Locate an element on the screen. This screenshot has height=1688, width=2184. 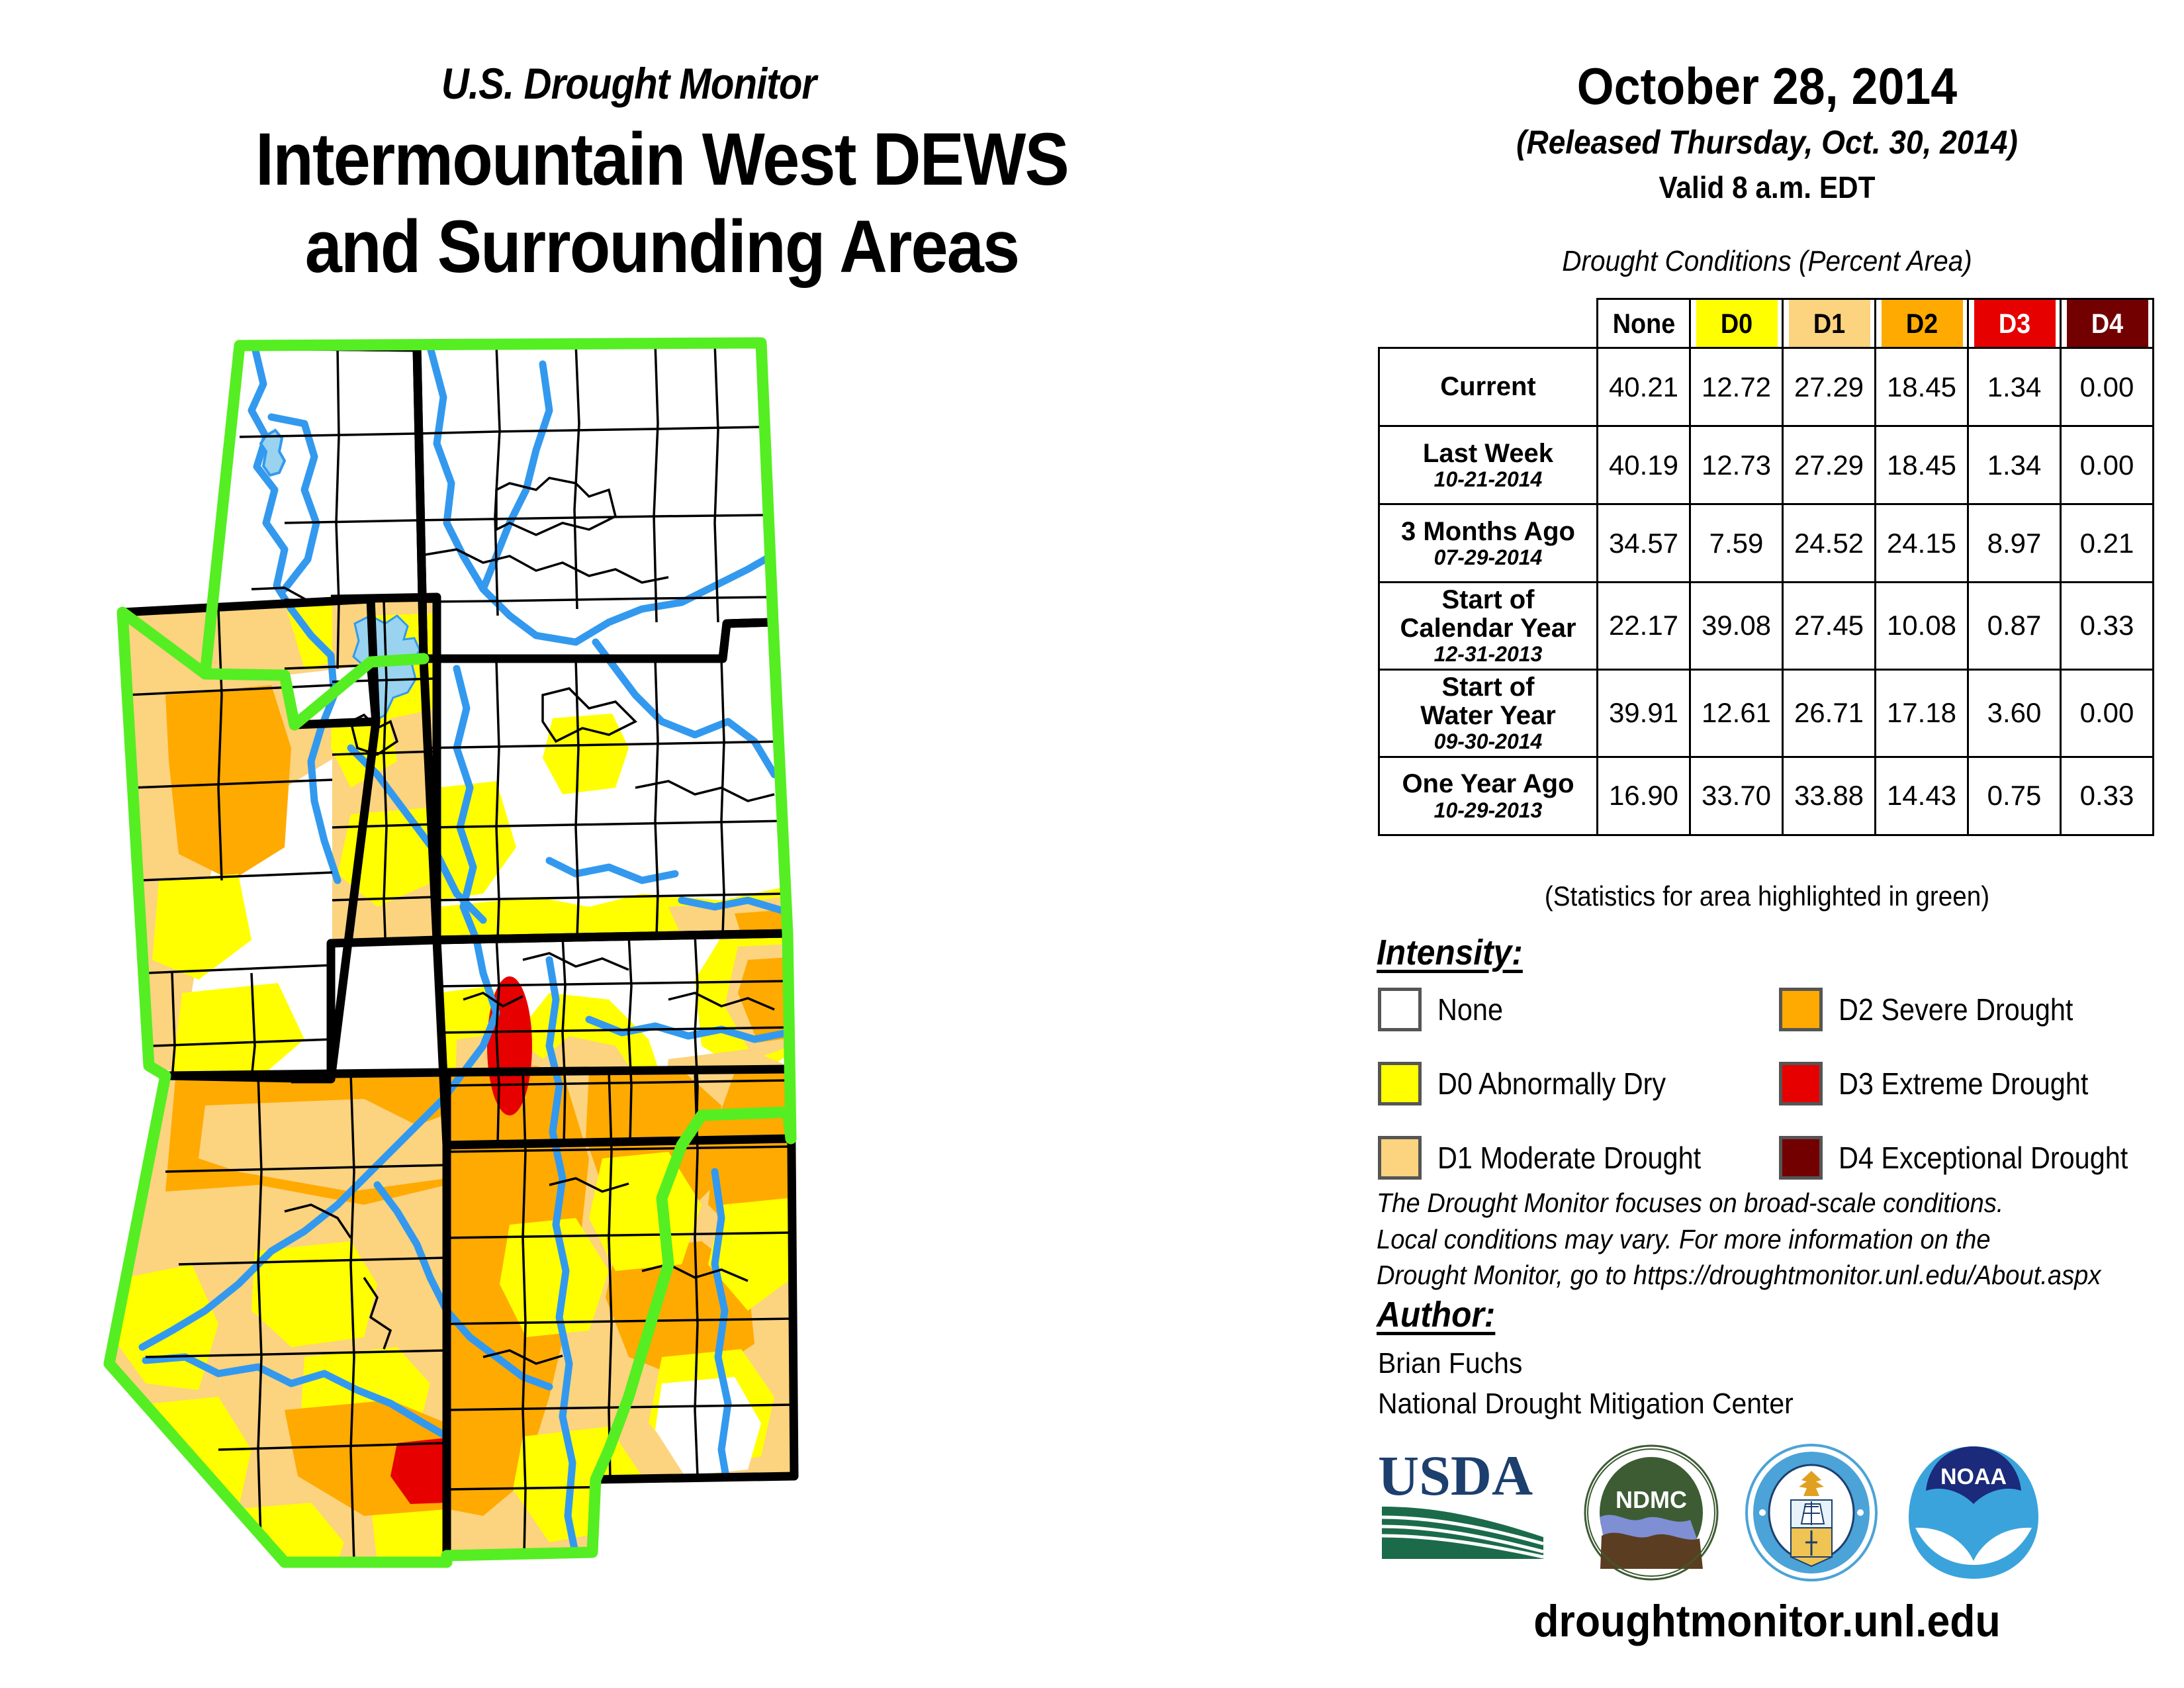
logo-row: USDA NDMC is located at coordinates (1777, 1514).